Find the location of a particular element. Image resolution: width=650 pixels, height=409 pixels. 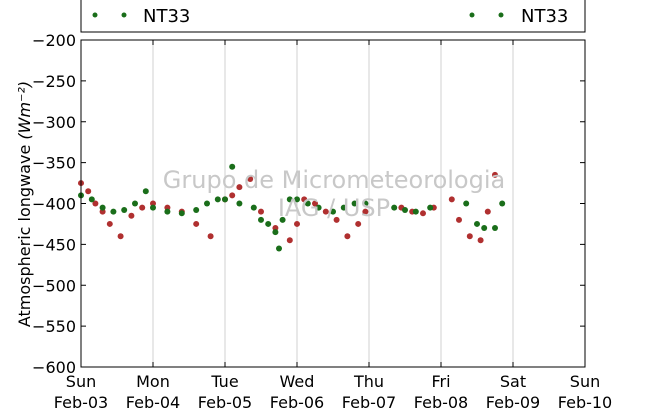

y-tick-label: −300 is located at coordinates (54, 122).